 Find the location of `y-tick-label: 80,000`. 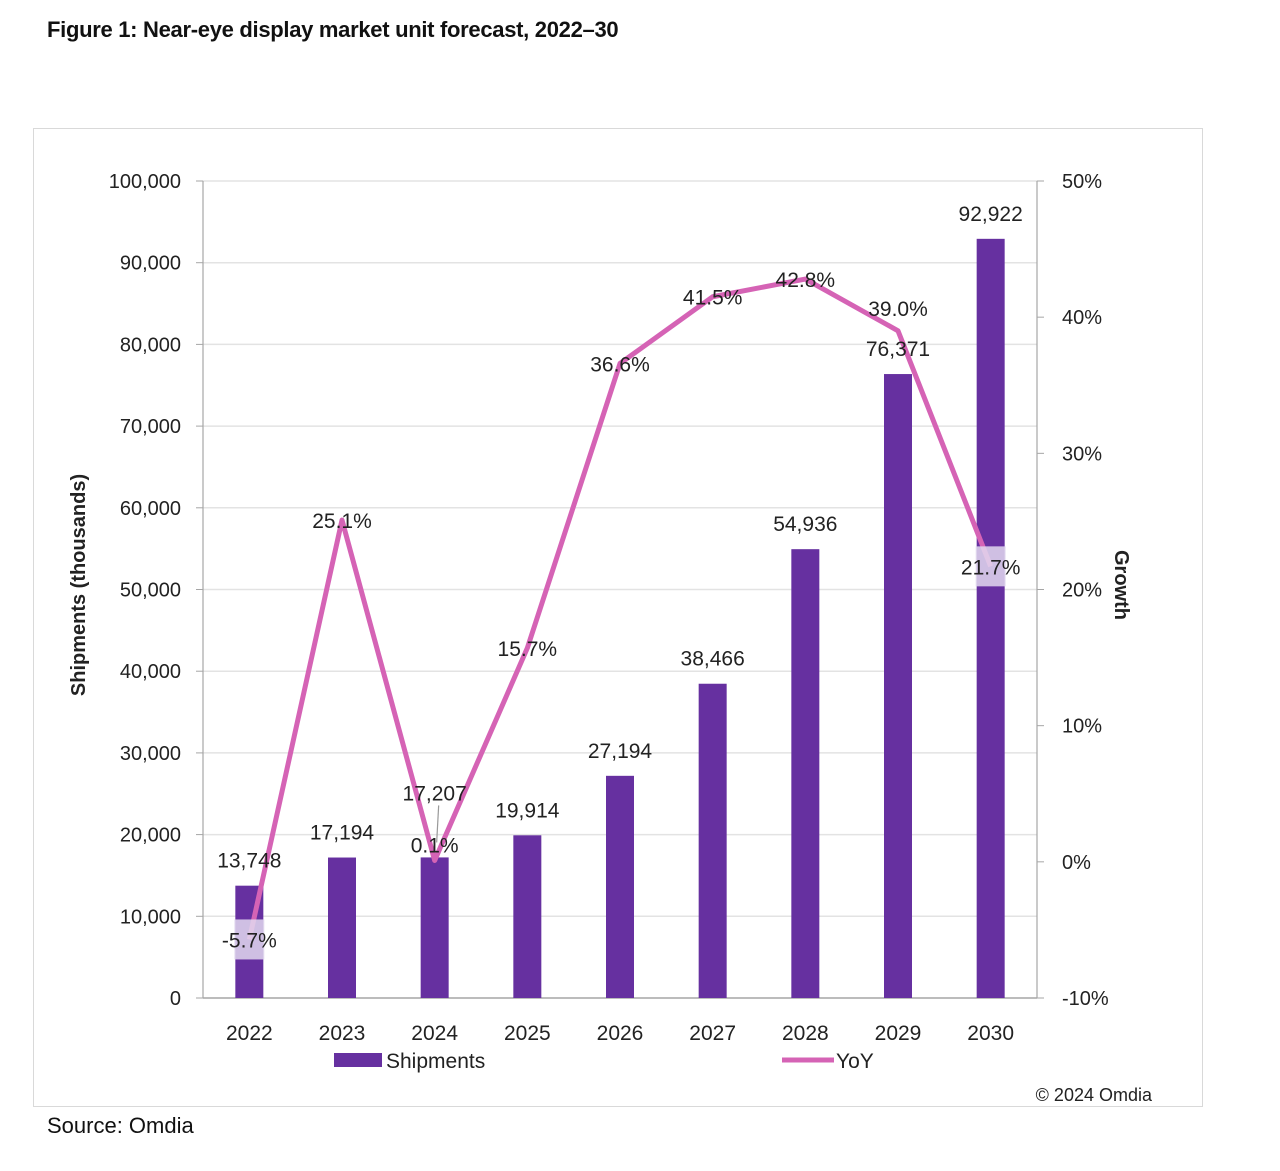

y-tick-label: 80,000 is located at coordinates (150, 345).